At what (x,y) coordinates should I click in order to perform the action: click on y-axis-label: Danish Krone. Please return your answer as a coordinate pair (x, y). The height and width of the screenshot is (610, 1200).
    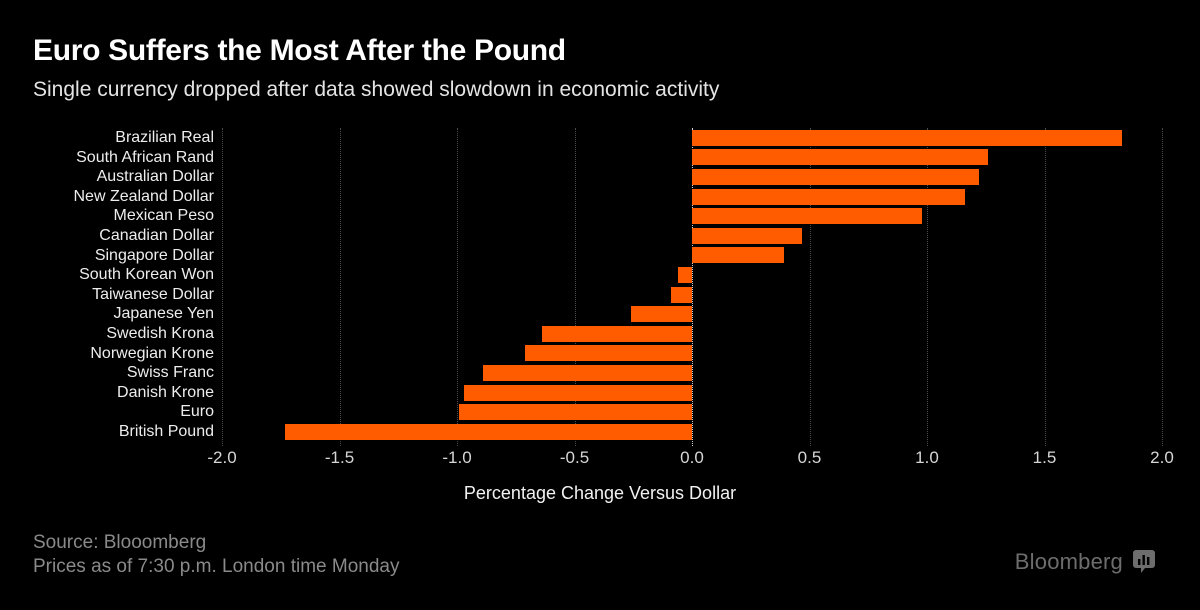
    Looking at the image, I should click on (165, 392).